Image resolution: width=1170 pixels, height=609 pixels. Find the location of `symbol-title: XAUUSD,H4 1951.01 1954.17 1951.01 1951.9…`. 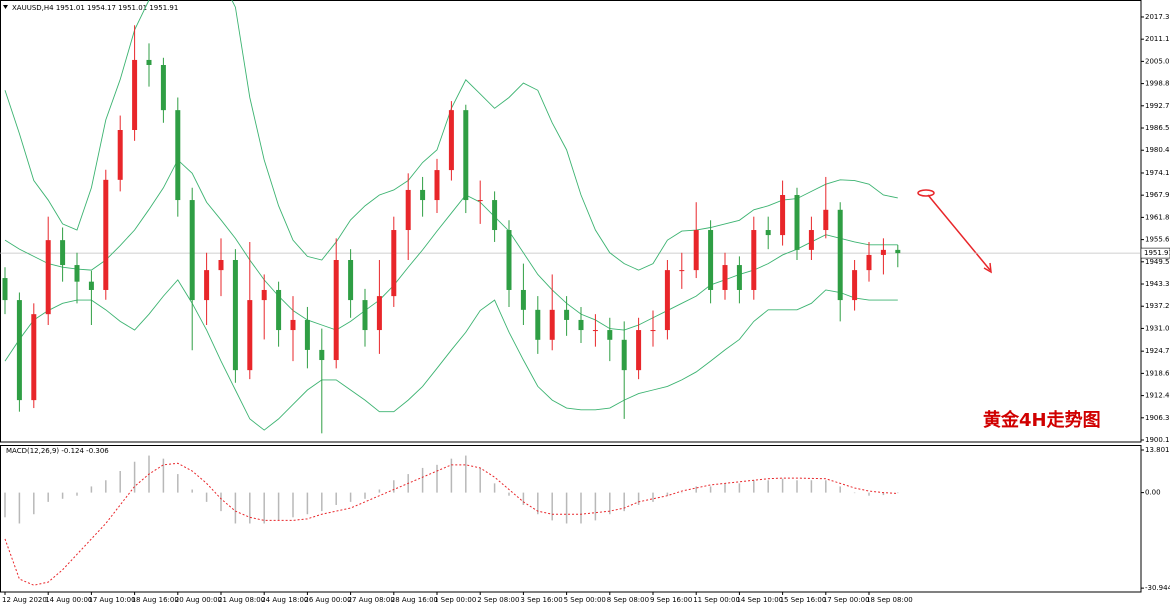

symbol-title: XAUUSD,H4 1951.01 1954.17 1951.01 1951.9… is located at coordinates (95, 8).